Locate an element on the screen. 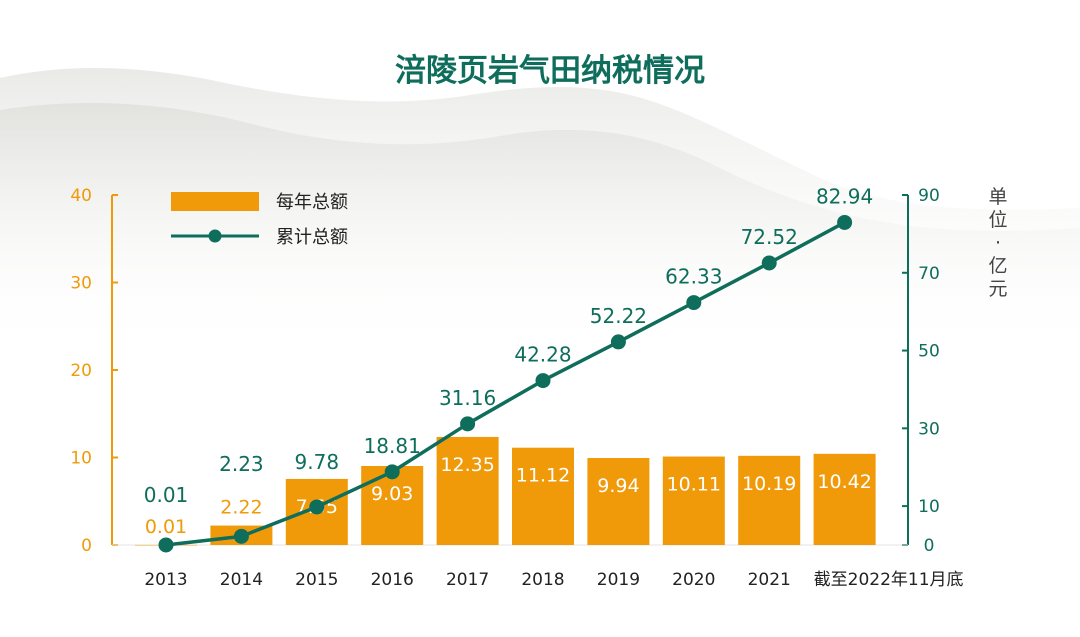 This screenshot has height=637, width=1080. category-label: 2015 is located at coordinates (316, 580).